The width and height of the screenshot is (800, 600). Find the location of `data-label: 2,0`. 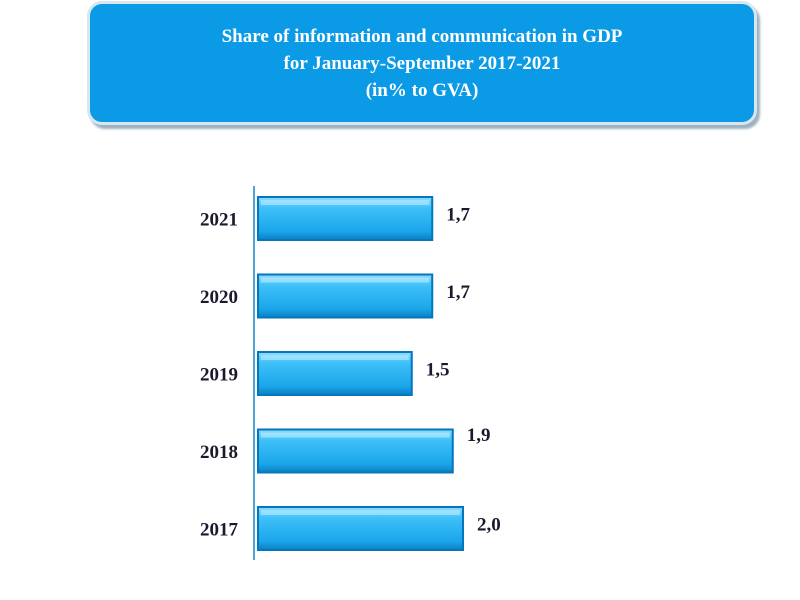

data-label: 2,0 is located at coordinates (489, 525).